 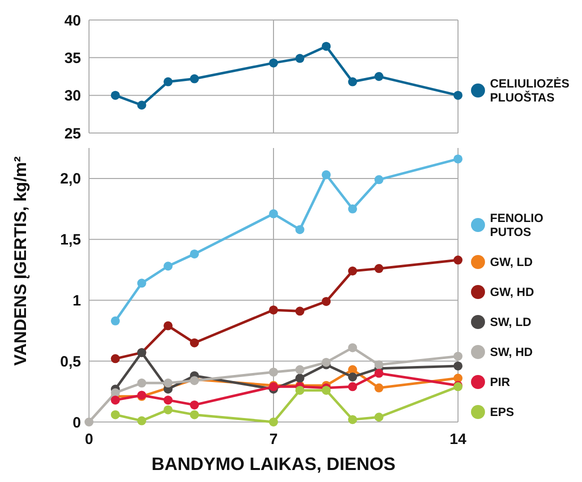 What do you see at coordinates (511, 352) in the screenshot?
I see `legend-label: SW, HD` at bounding box center [511, 352].